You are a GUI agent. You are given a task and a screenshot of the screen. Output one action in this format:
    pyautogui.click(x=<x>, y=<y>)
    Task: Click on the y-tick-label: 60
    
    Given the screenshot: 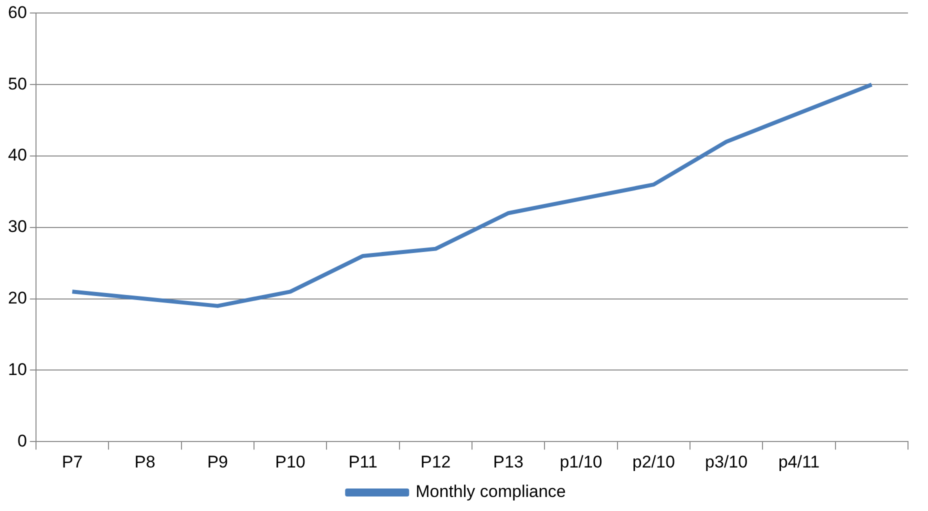 What is the action you would take?
    pyautogui.click(x=17, y=12)
    